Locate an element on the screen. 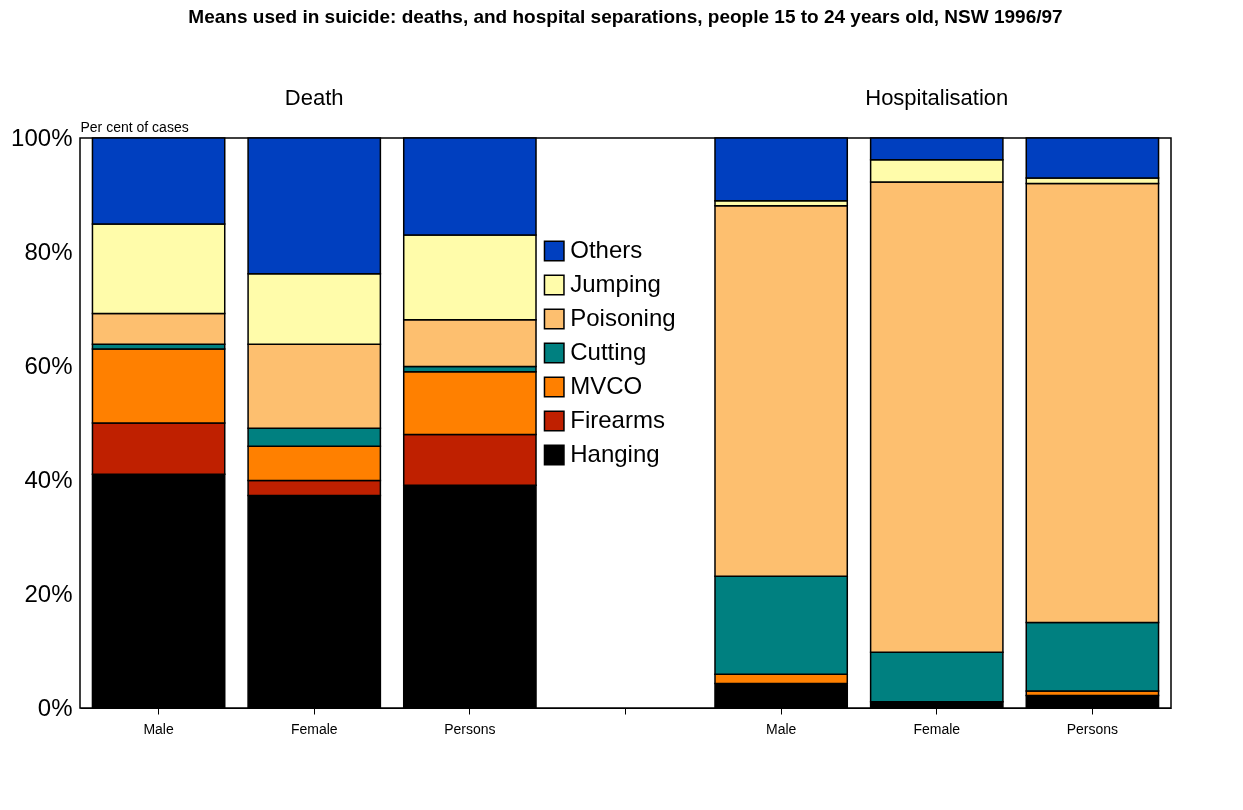 Image resolution: width=1243 pixels, height=810 pixels. y-tick-label: 80% is located at coordinates (48, 251).